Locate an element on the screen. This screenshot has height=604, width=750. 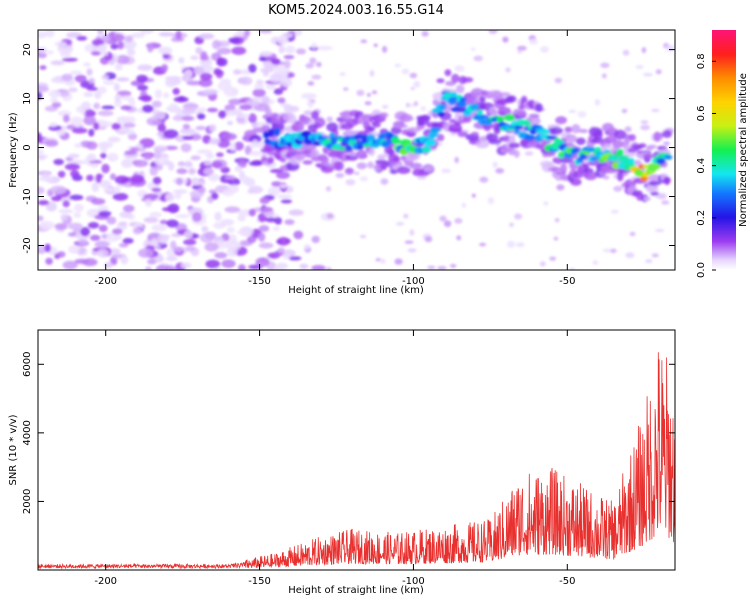
figure-title: KOM5.2024.003.16.55.G14 is located at coordinates (356, 10).